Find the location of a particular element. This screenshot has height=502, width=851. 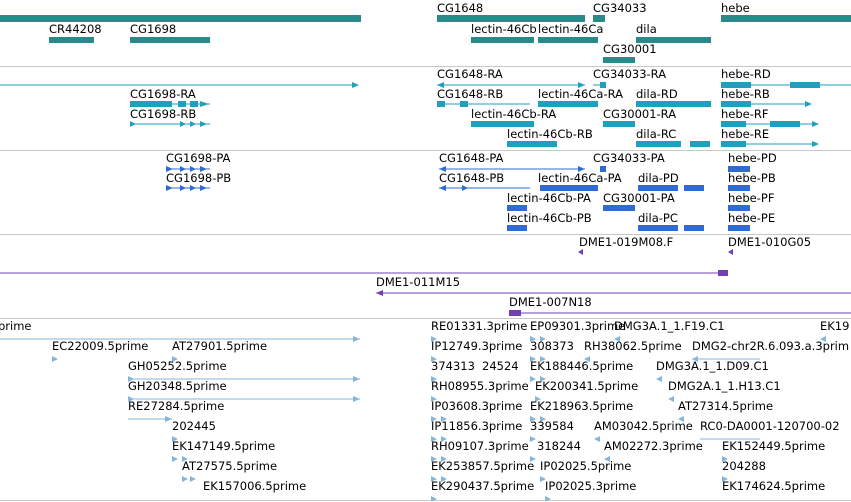

bac-glyphs is located at coordinates (425, 282).